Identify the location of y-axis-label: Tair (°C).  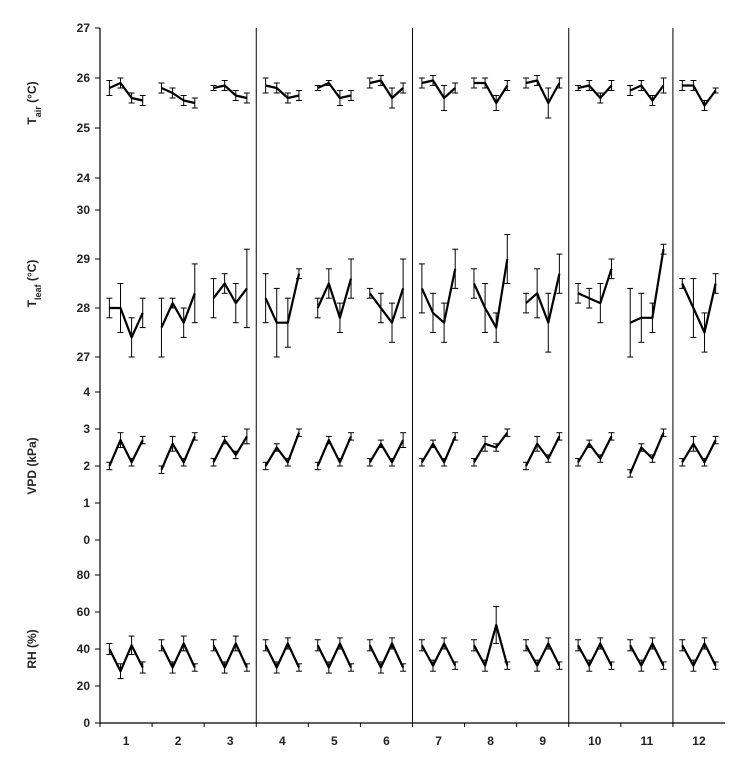
(34, 102).